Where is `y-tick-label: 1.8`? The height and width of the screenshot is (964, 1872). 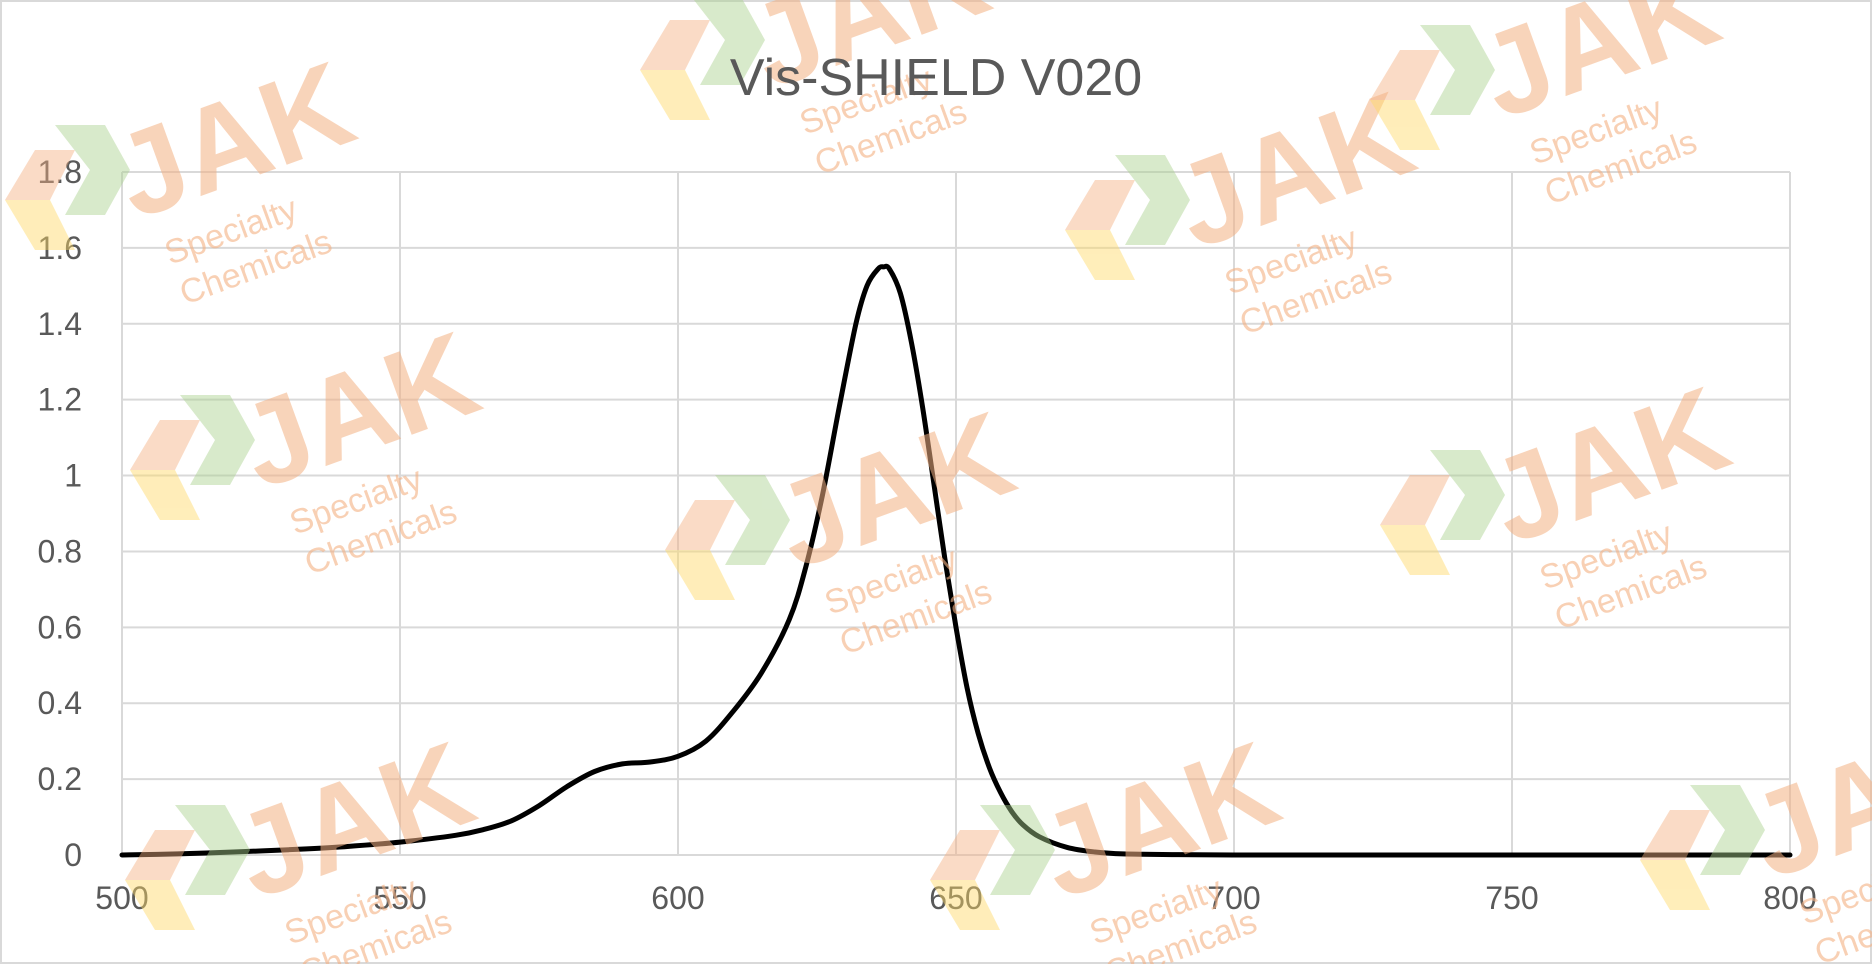
y-tick-label: 1.8 is located at coordinates (60, 172).